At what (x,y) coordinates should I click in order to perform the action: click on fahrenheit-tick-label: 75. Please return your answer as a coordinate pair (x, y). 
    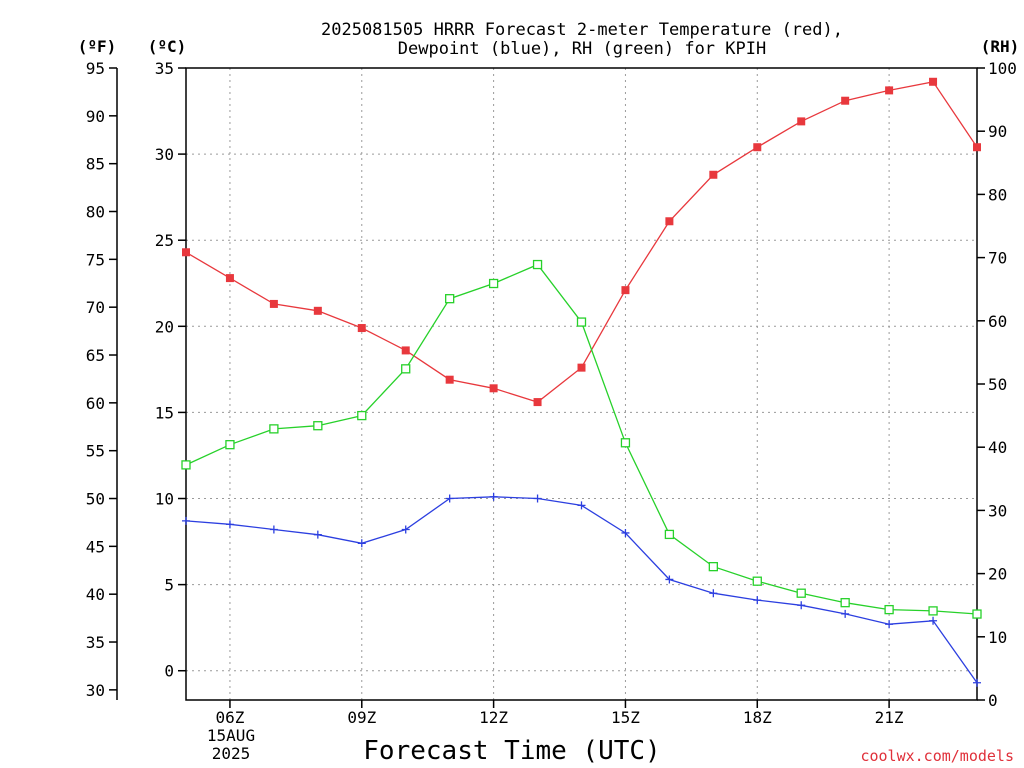
    Looking at the image, I should click on (95, 259).